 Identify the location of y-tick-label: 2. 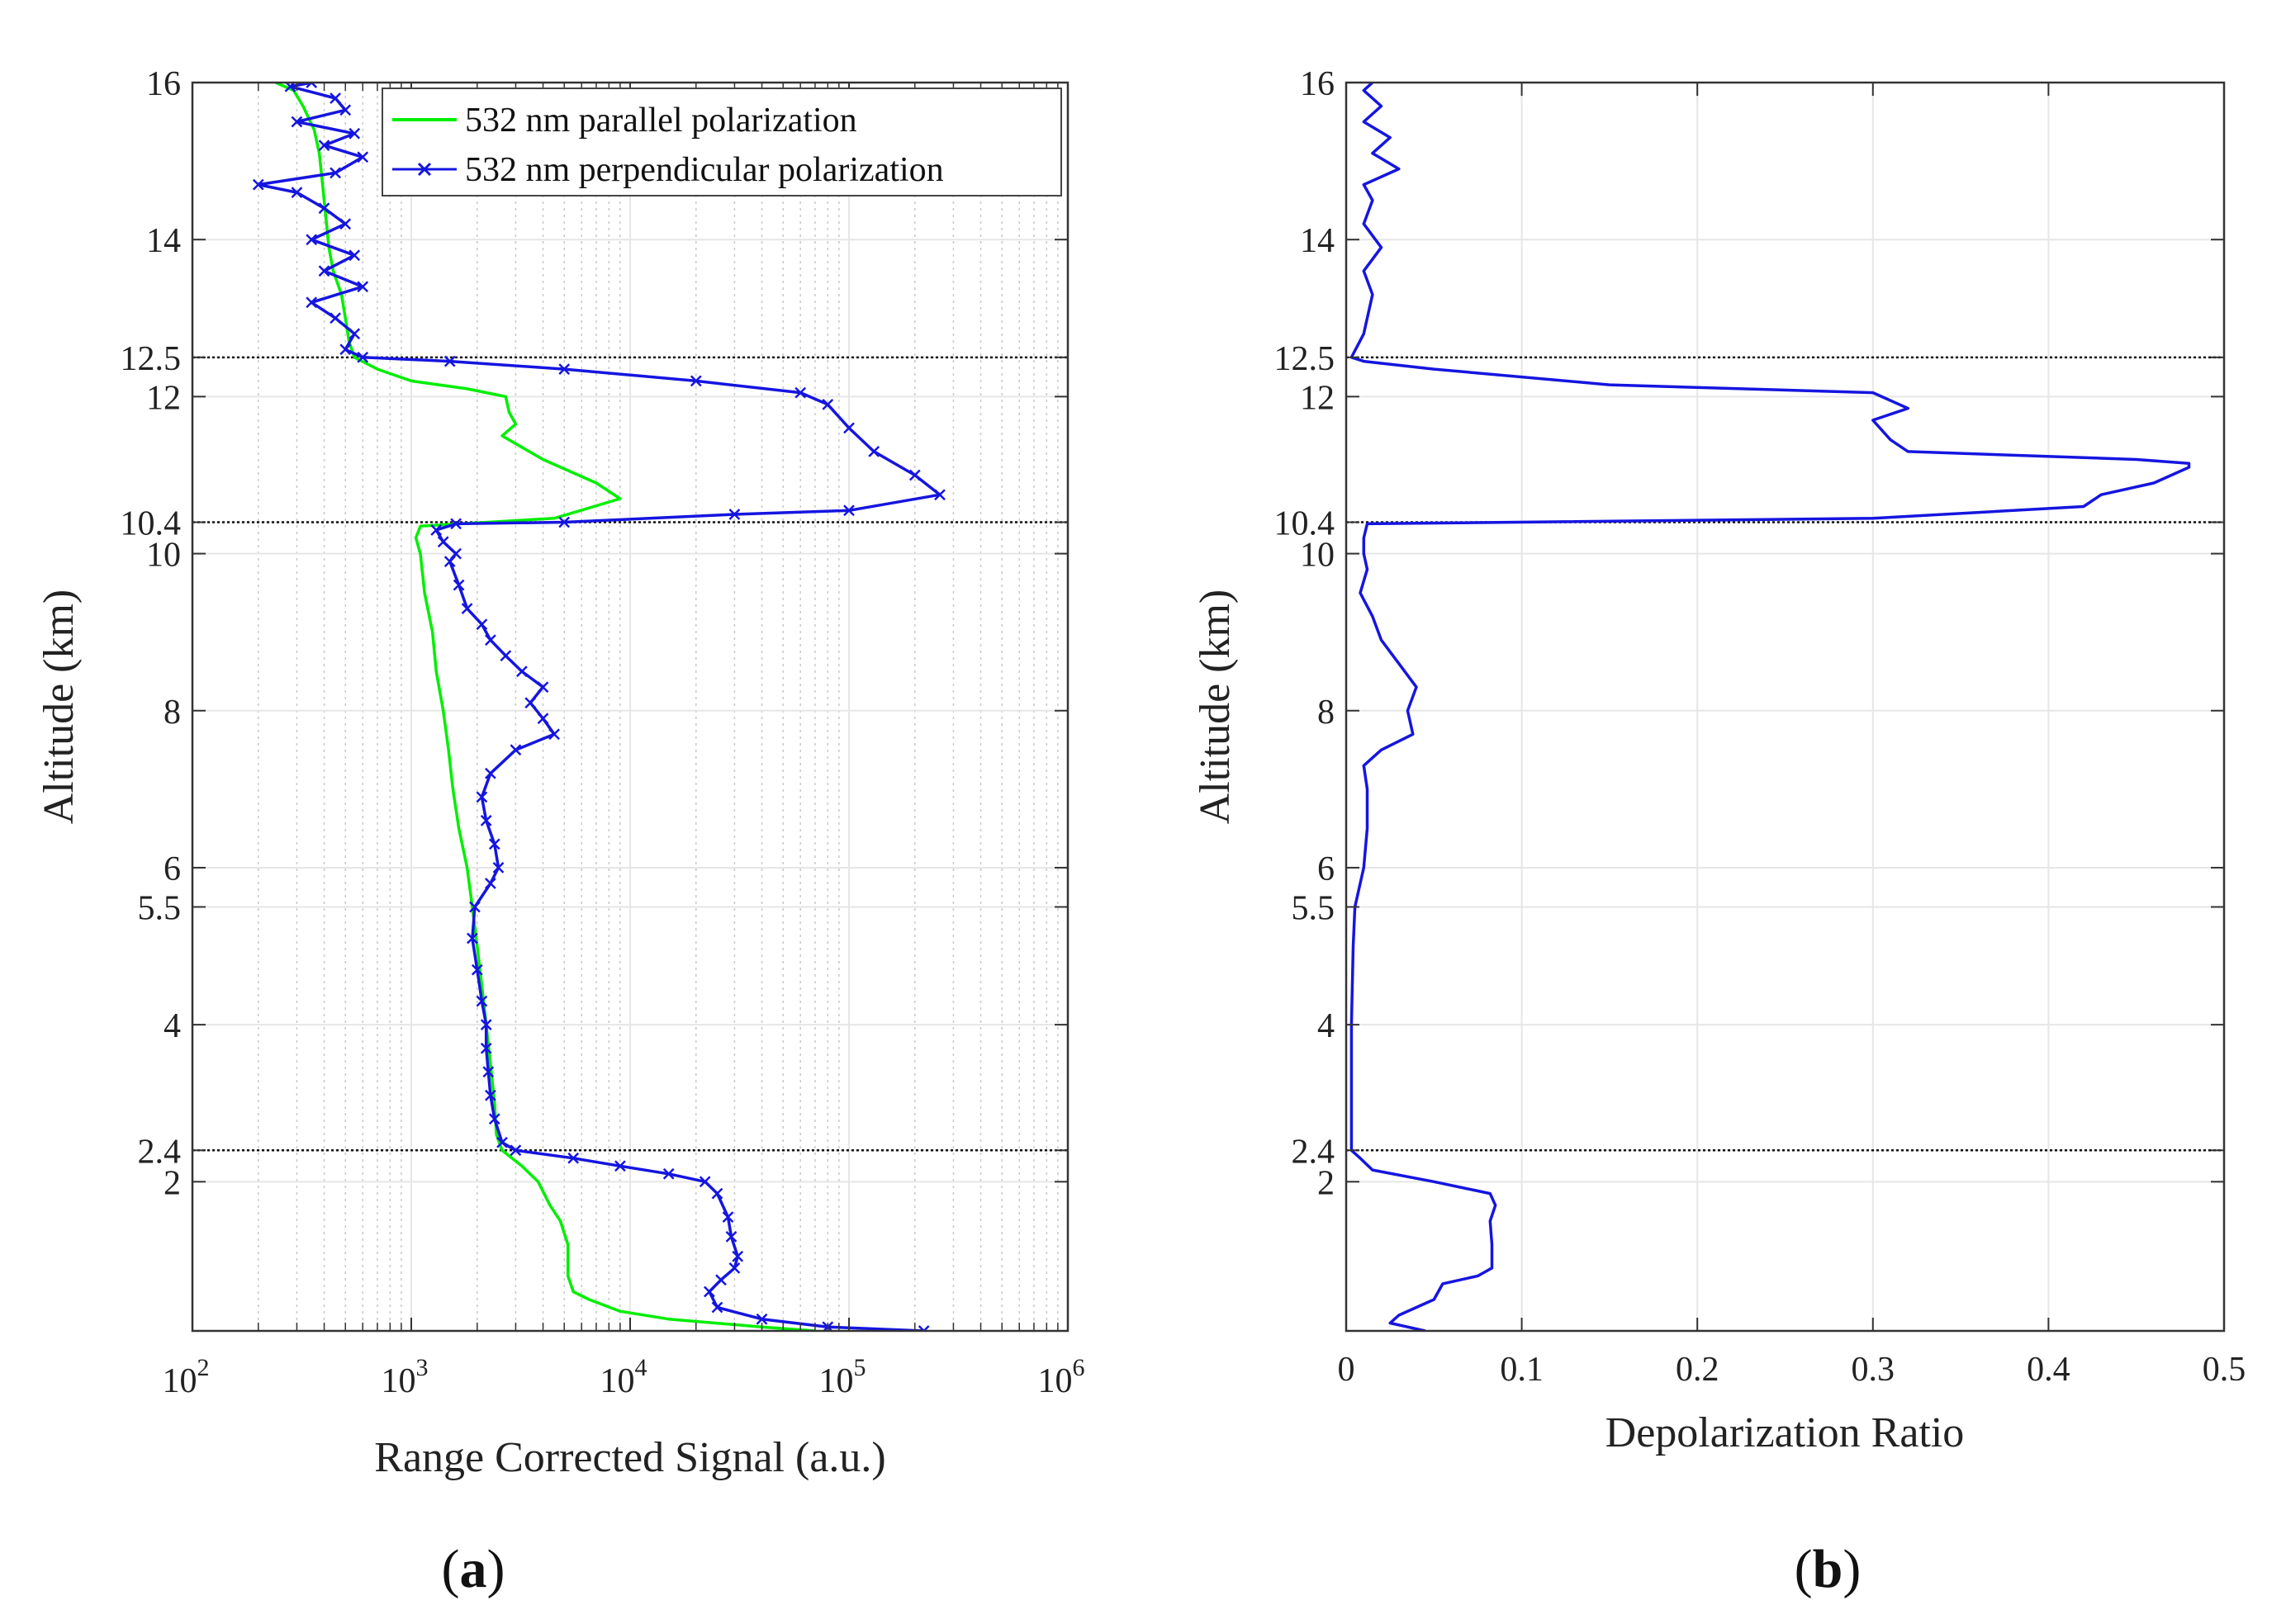
(172, 1183).